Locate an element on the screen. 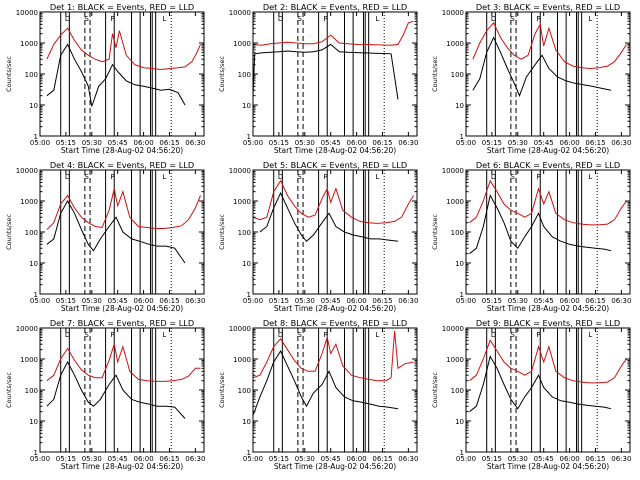 The width and height of the screenshot is (640, 480). panel-title: Det 7: BLACK = Events, RED = LLD is located at coordinates (122, 323).